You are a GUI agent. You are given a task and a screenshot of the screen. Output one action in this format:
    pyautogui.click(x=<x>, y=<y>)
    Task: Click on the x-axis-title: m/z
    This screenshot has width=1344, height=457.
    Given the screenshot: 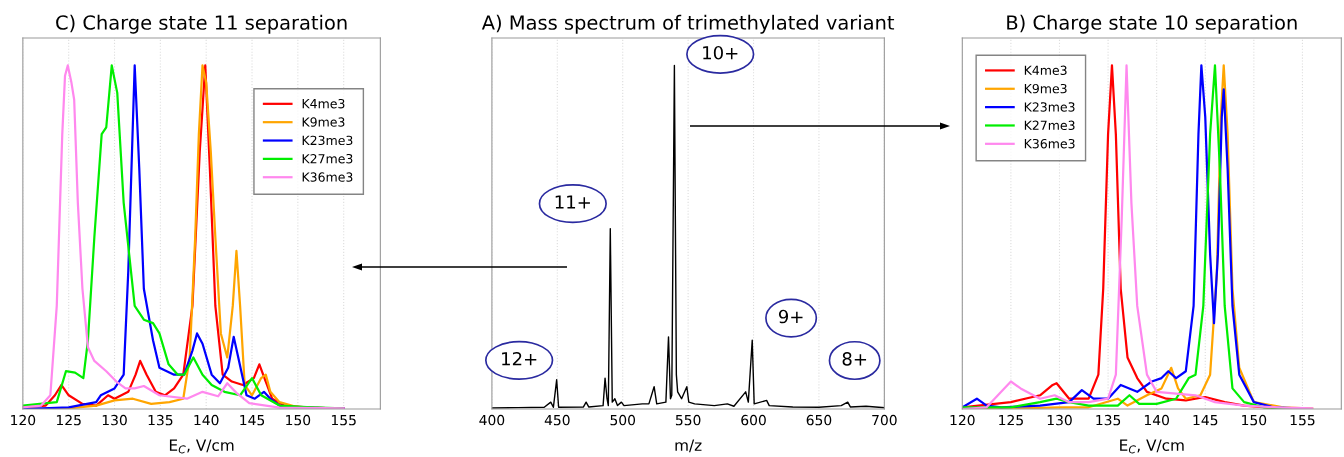 What is the action you would take?
    pyautogui.click(x=688, y=446)
    